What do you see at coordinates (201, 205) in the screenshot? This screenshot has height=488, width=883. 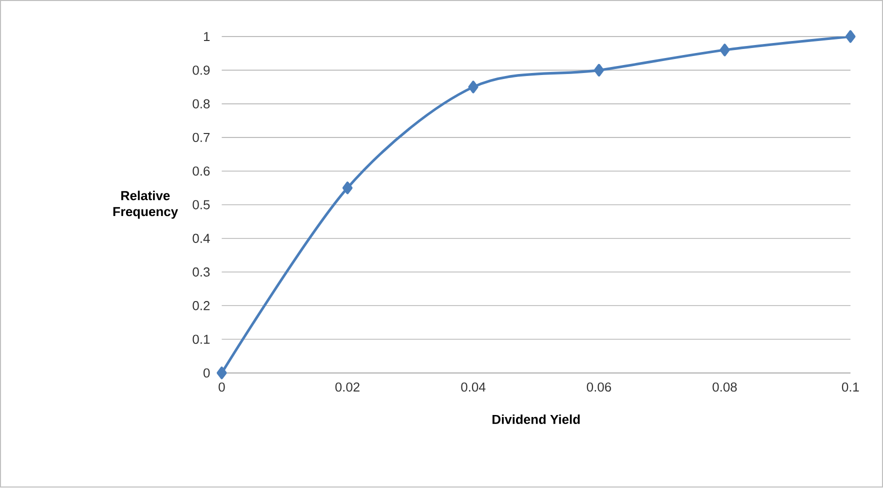 I see `y-tick-label: 0.5` at bounding box center [201, 205].